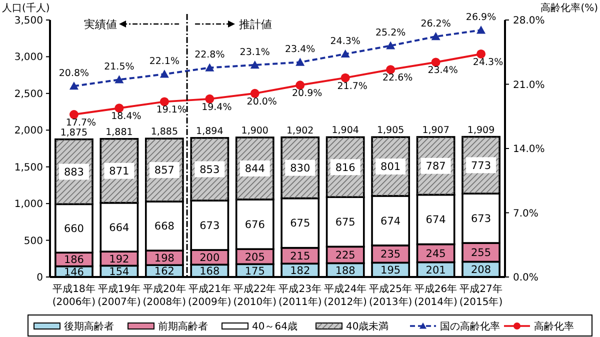 This screenshot has width=600, height=337. Describe the element at coordinates (345, 168) in the screenshot. I see `data-label: 816` at that location.